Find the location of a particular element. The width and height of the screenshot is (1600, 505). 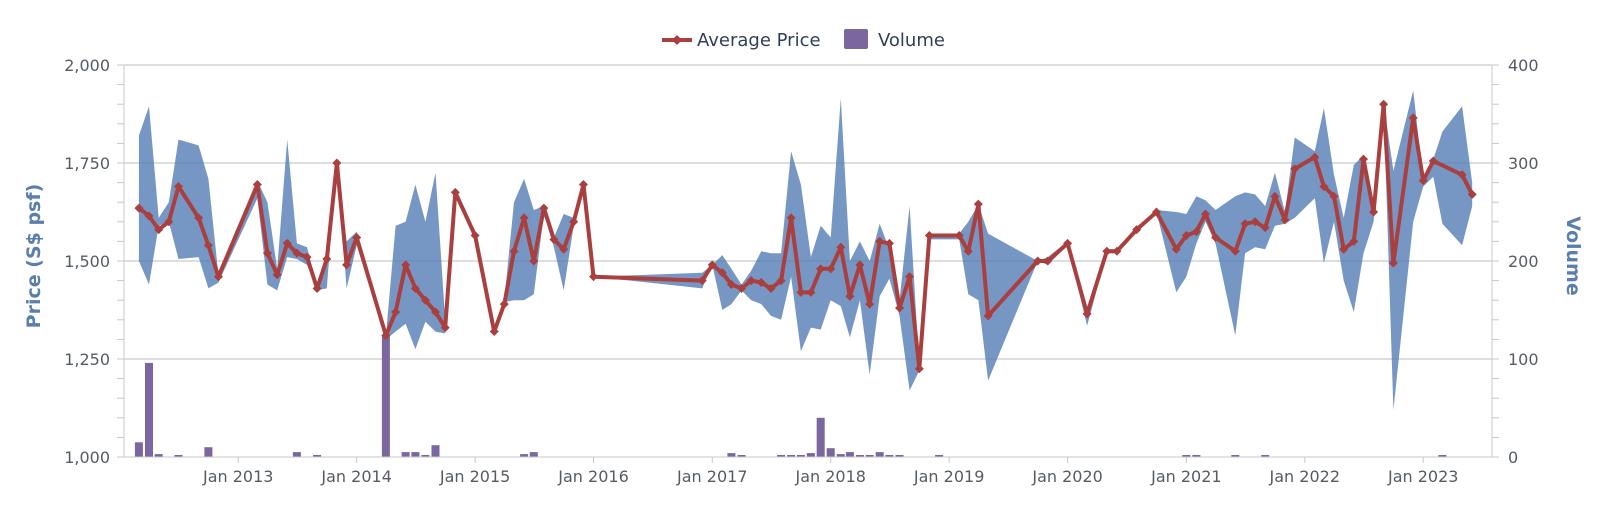

legend-item-volume: Volume is located at coordinates (894, 40).